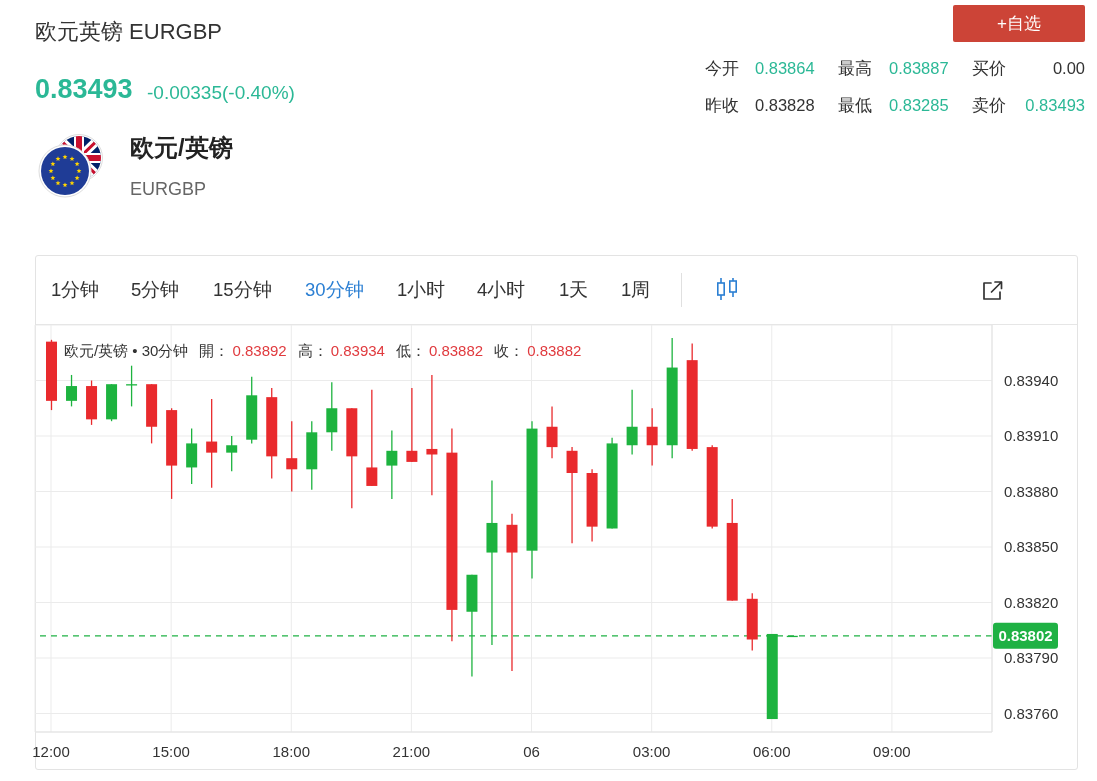 This screenshot has width=1097, height=781. I want to click on x-tick-label: 03:00, so click(651, 751).